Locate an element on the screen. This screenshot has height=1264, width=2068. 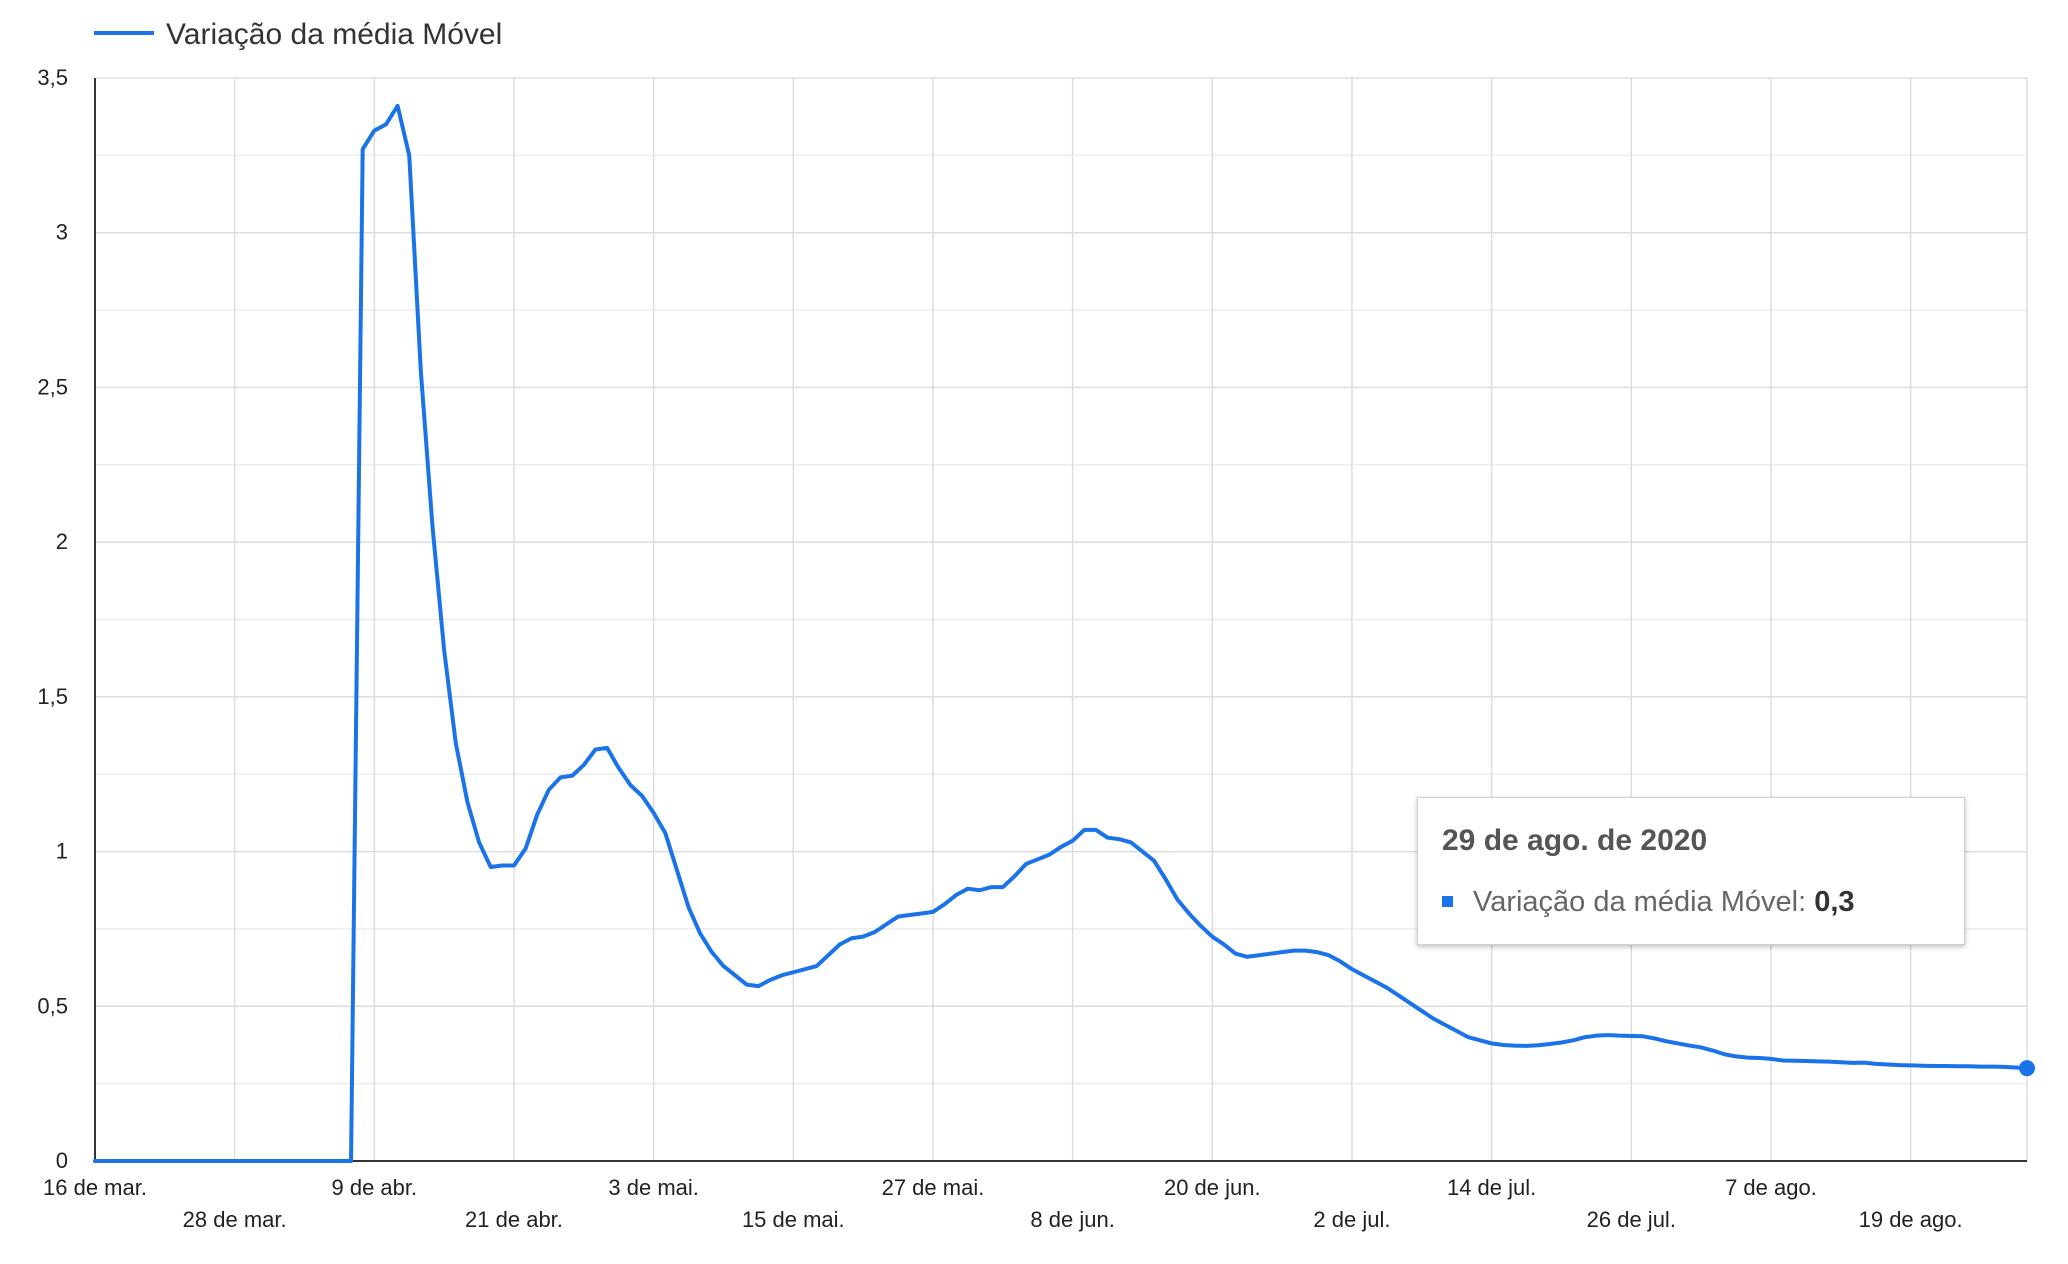
y-tick-label: 3 is located at coordinates (62, 232).